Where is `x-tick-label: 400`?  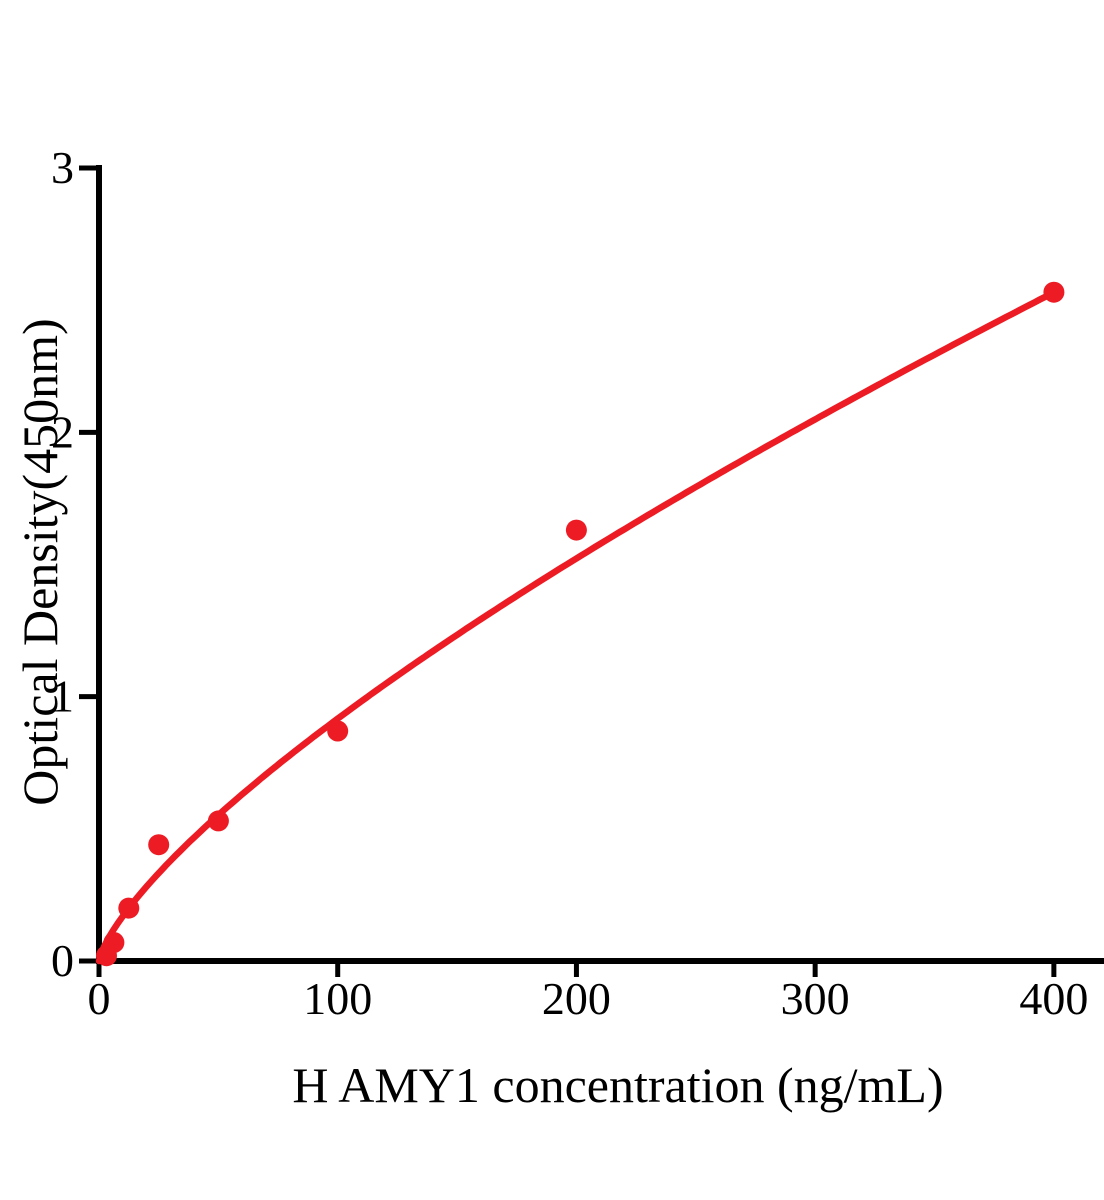
x-tick-label: 400 is located at coordinates (1053, 998).